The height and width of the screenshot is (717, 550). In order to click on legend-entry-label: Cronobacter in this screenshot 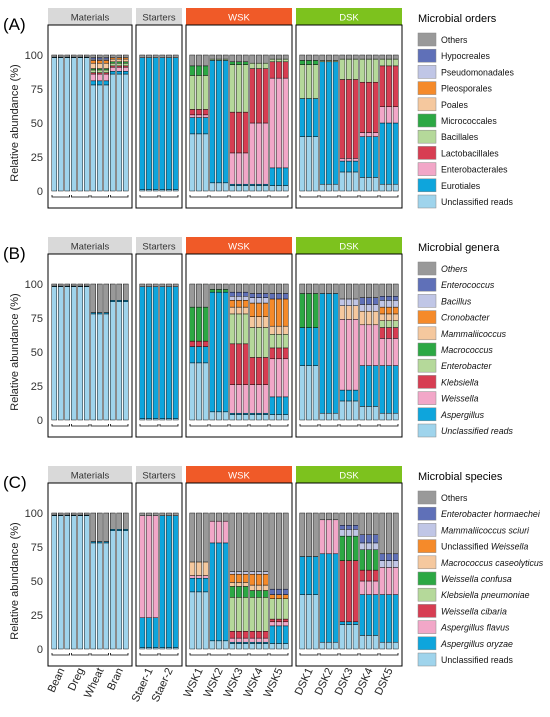, I will do `click(465, 318)`.